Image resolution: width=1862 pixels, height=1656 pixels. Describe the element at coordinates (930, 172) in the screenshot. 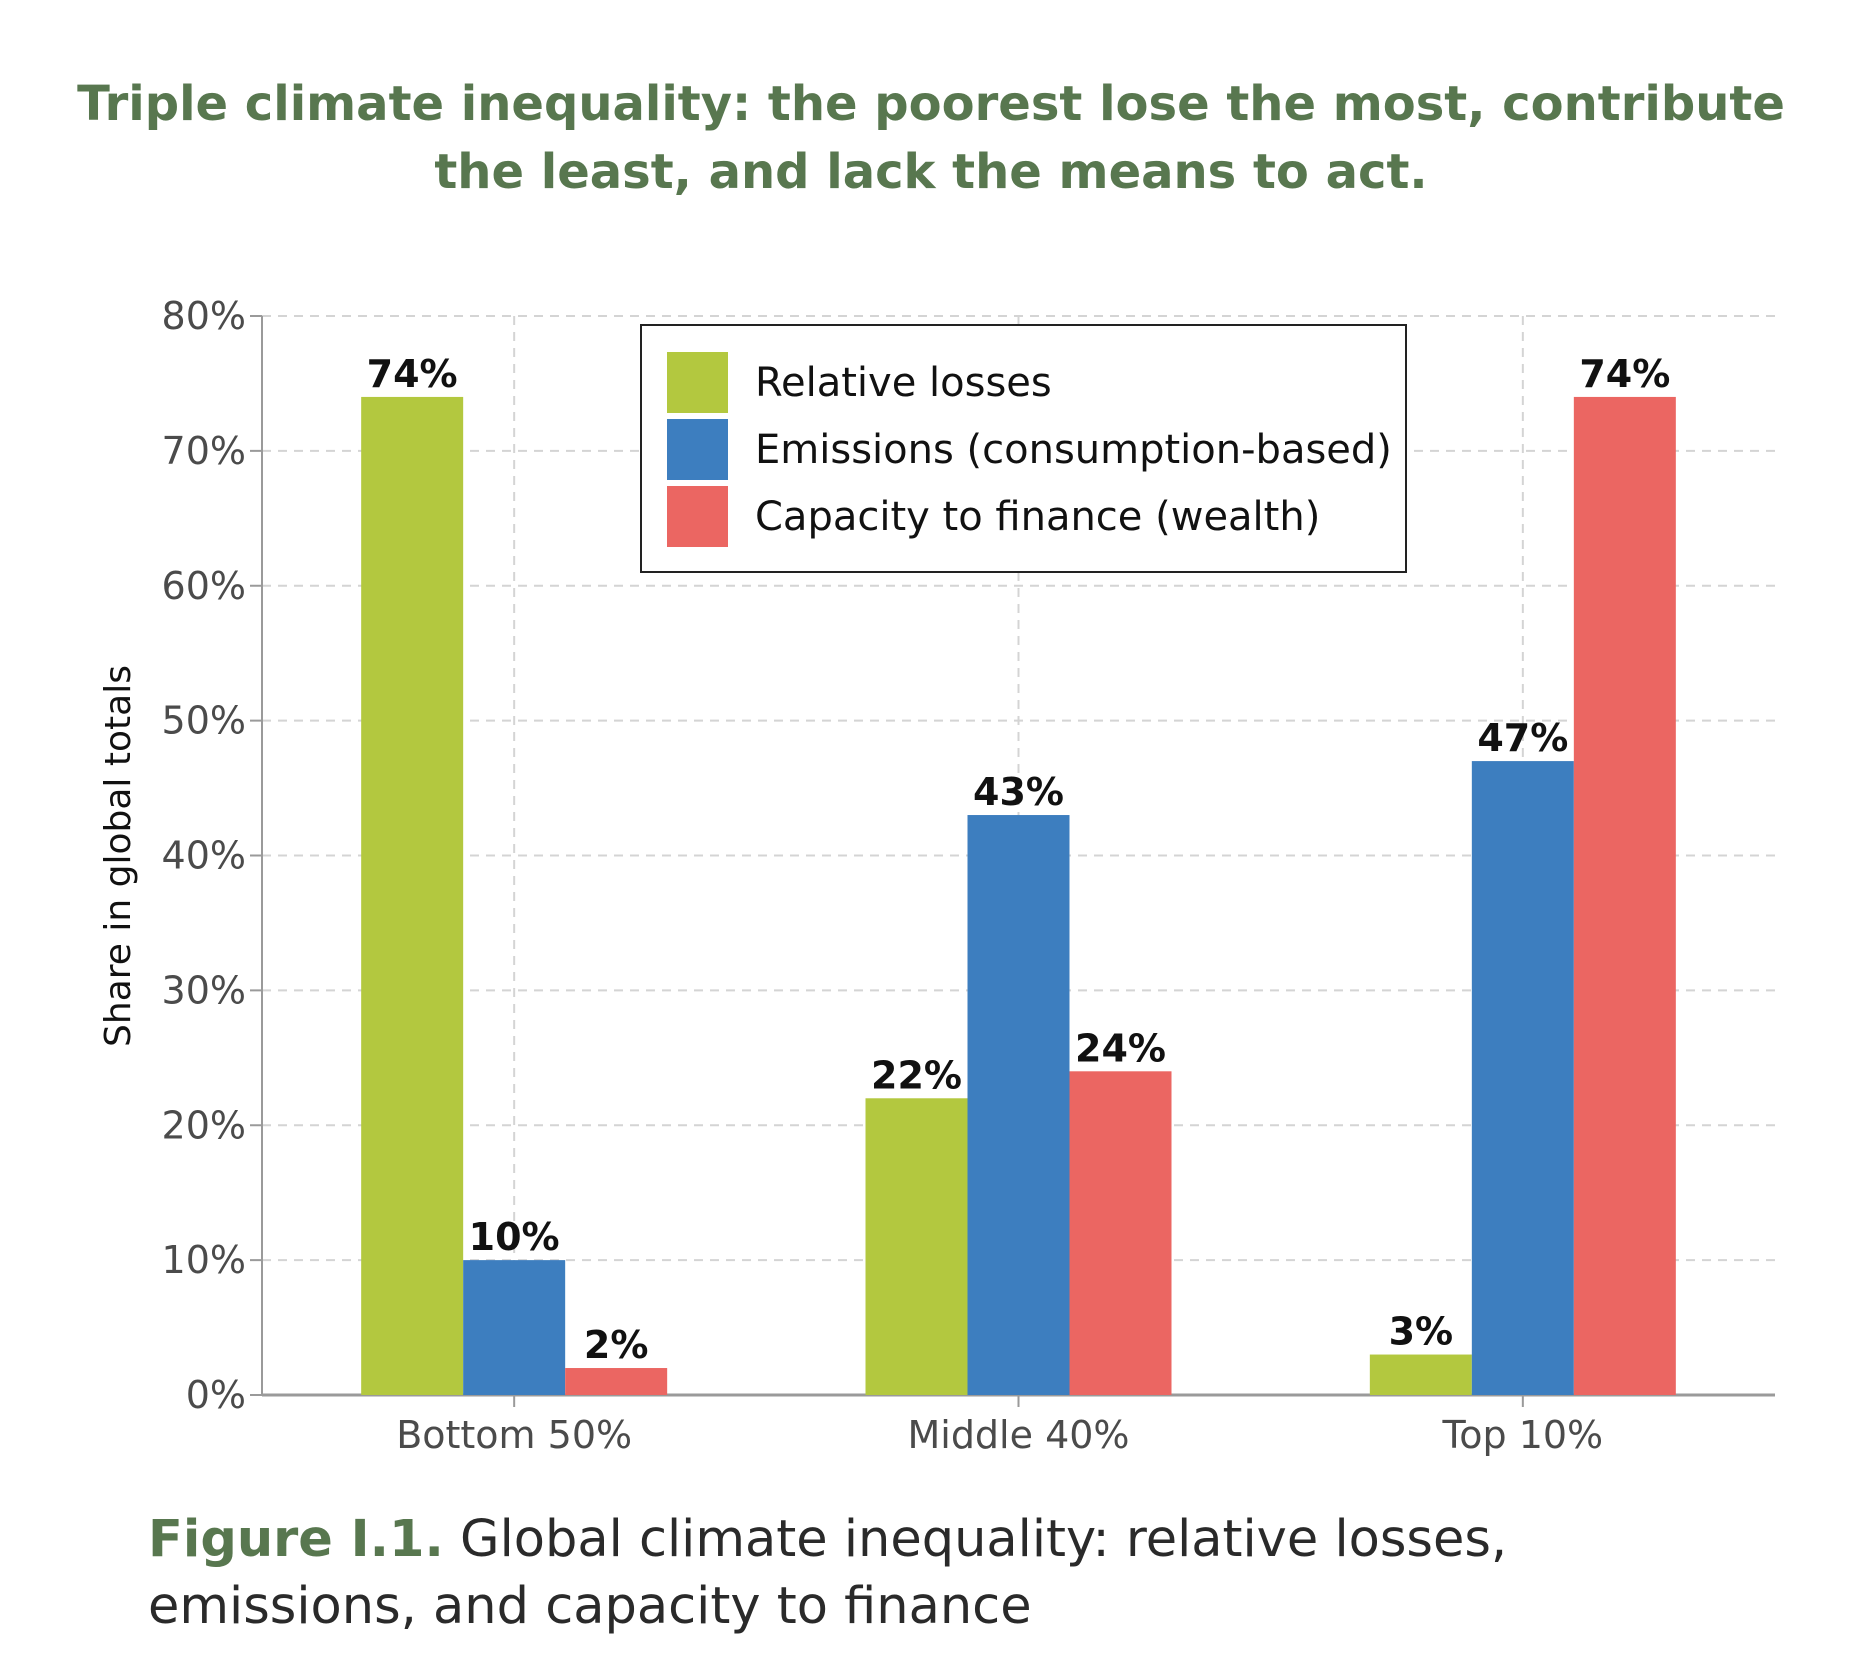

I see `chart-title-line-2: the least, and lack the means to act.` at that location.